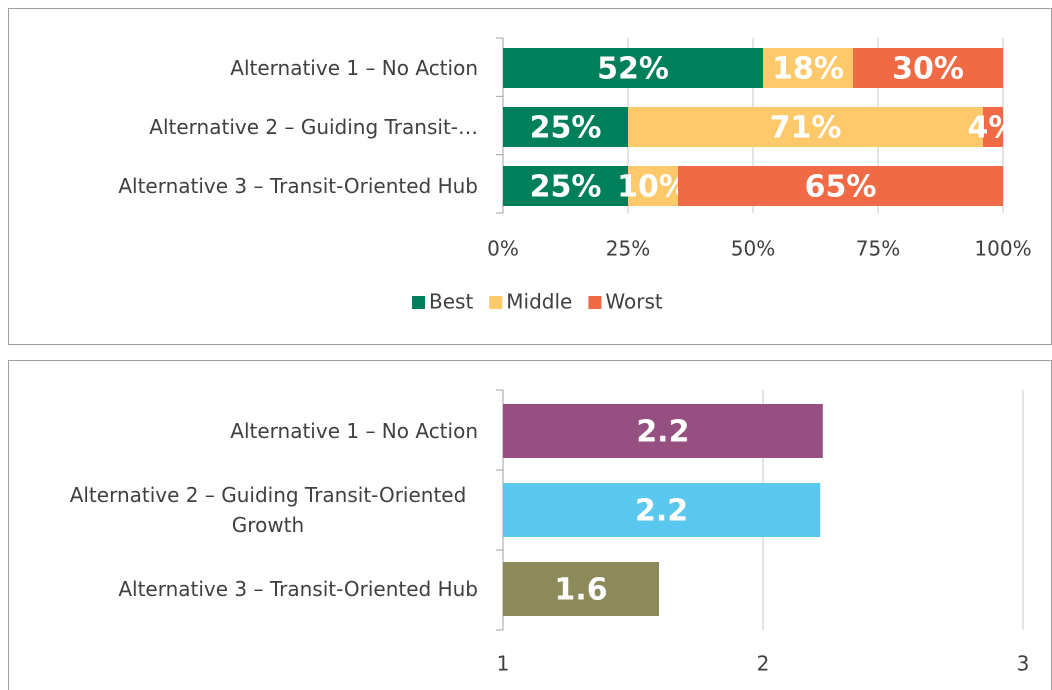 The height and width of the screenshot is (690, 1052). What do you see at coordinates (628, 249) in the screenshot?
I see `x-tick-label: 25%` at bounding box center [628, 249].